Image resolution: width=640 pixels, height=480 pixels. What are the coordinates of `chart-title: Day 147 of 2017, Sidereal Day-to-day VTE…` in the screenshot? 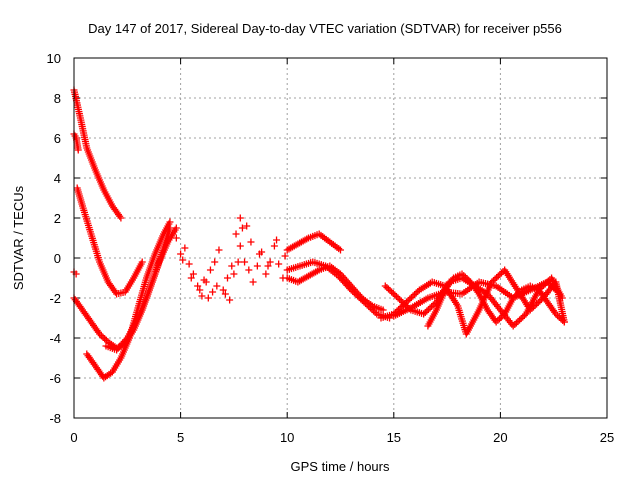 It's located at (325, 28).